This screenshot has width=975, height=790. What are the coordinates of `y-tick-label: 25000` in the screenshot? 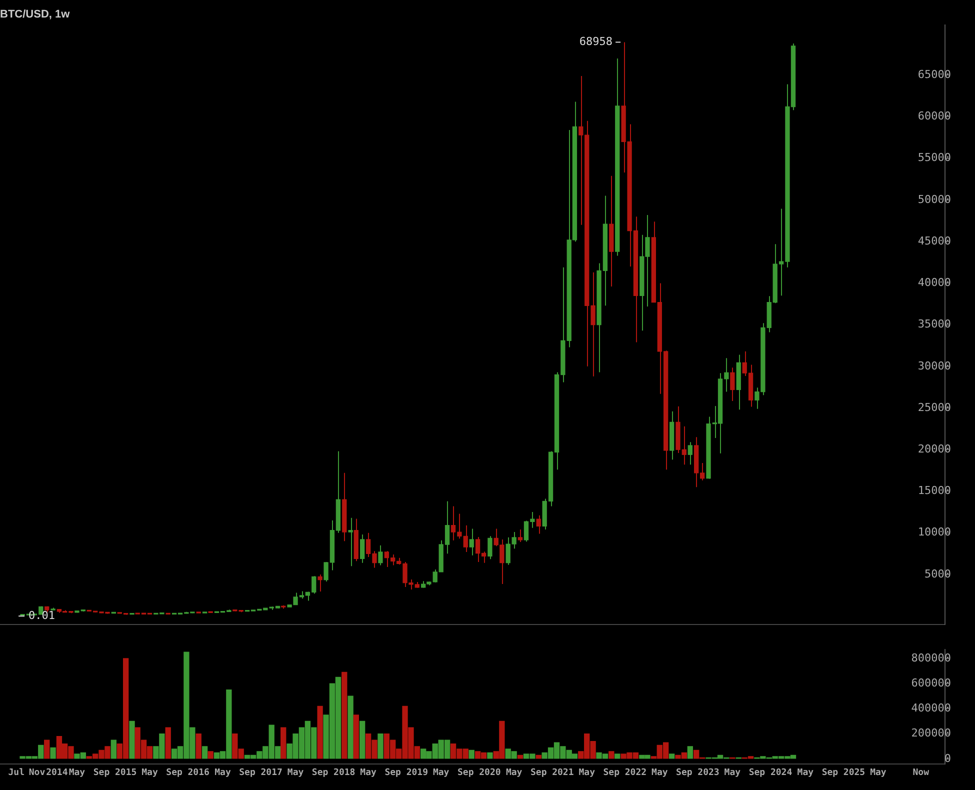 It's located at (934, 407).